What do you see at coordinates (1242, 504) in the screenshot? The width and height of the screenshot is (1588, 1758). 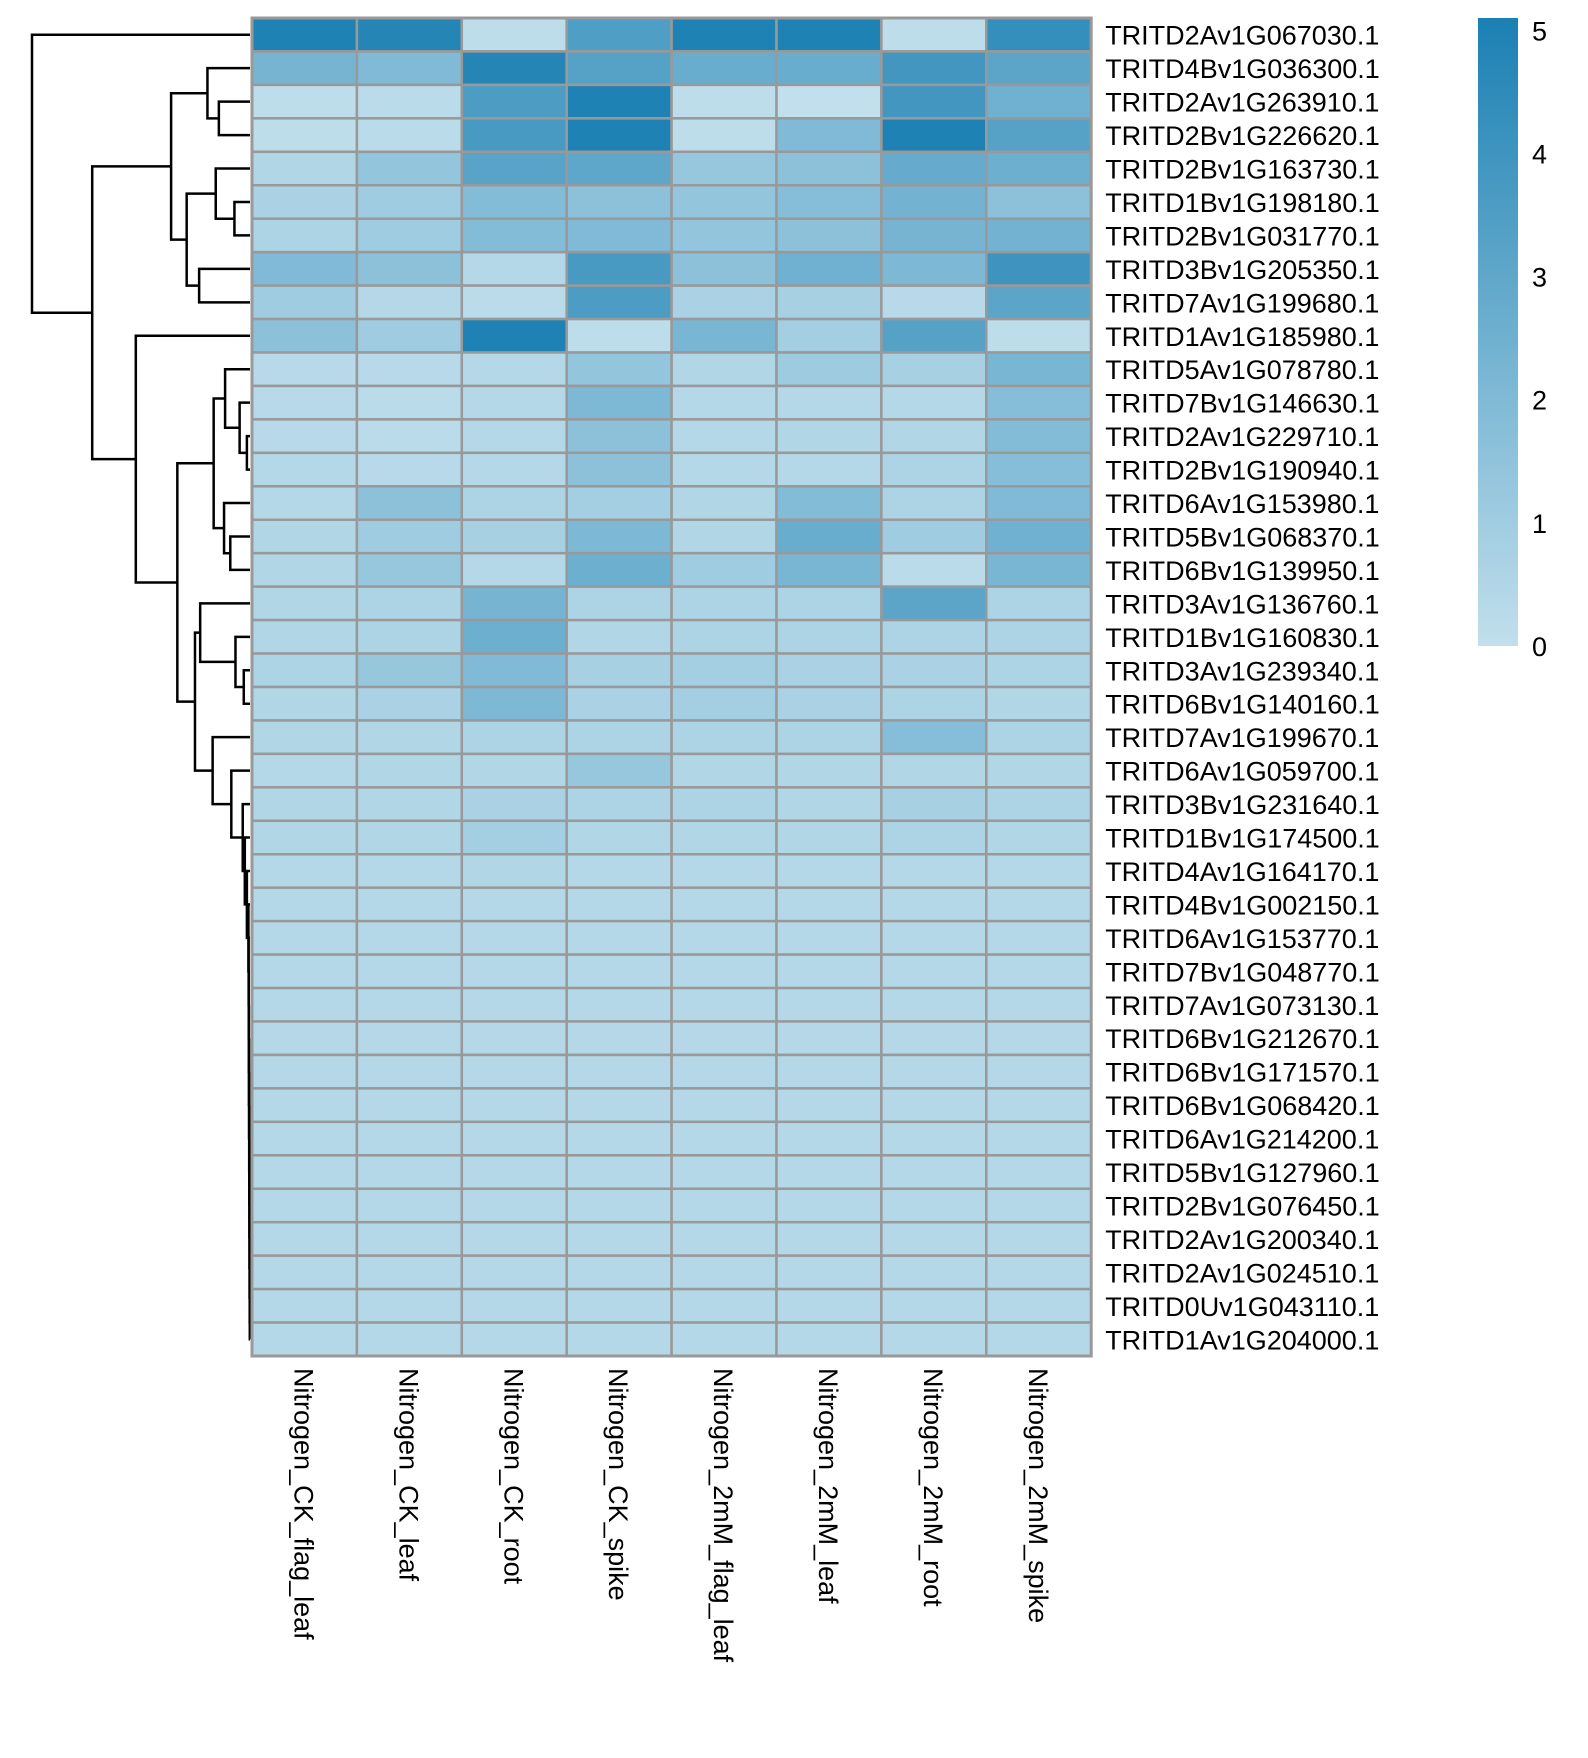 I see `row-label: TRITD6Av1G153980.1` at bounding box center [1242, 504].